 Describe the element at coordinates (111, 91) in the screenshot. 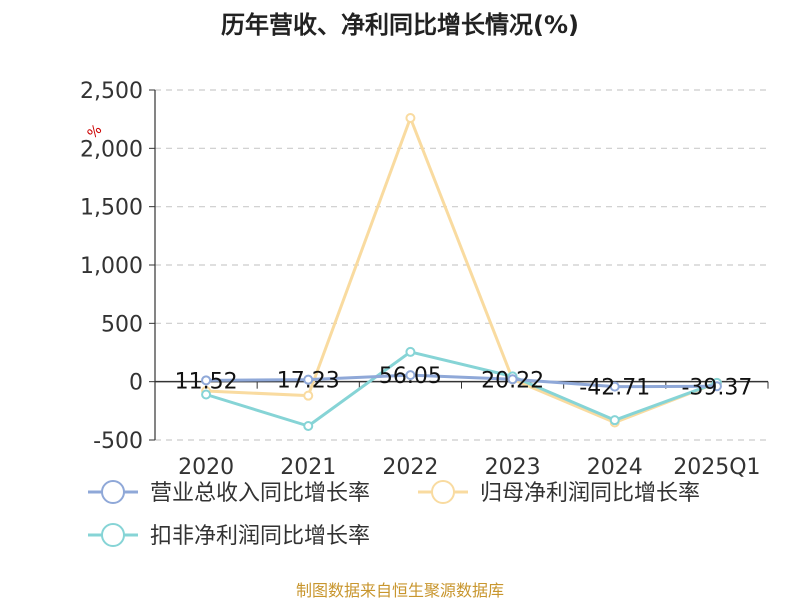

I see `y-tick-label: 2,500` at that location.